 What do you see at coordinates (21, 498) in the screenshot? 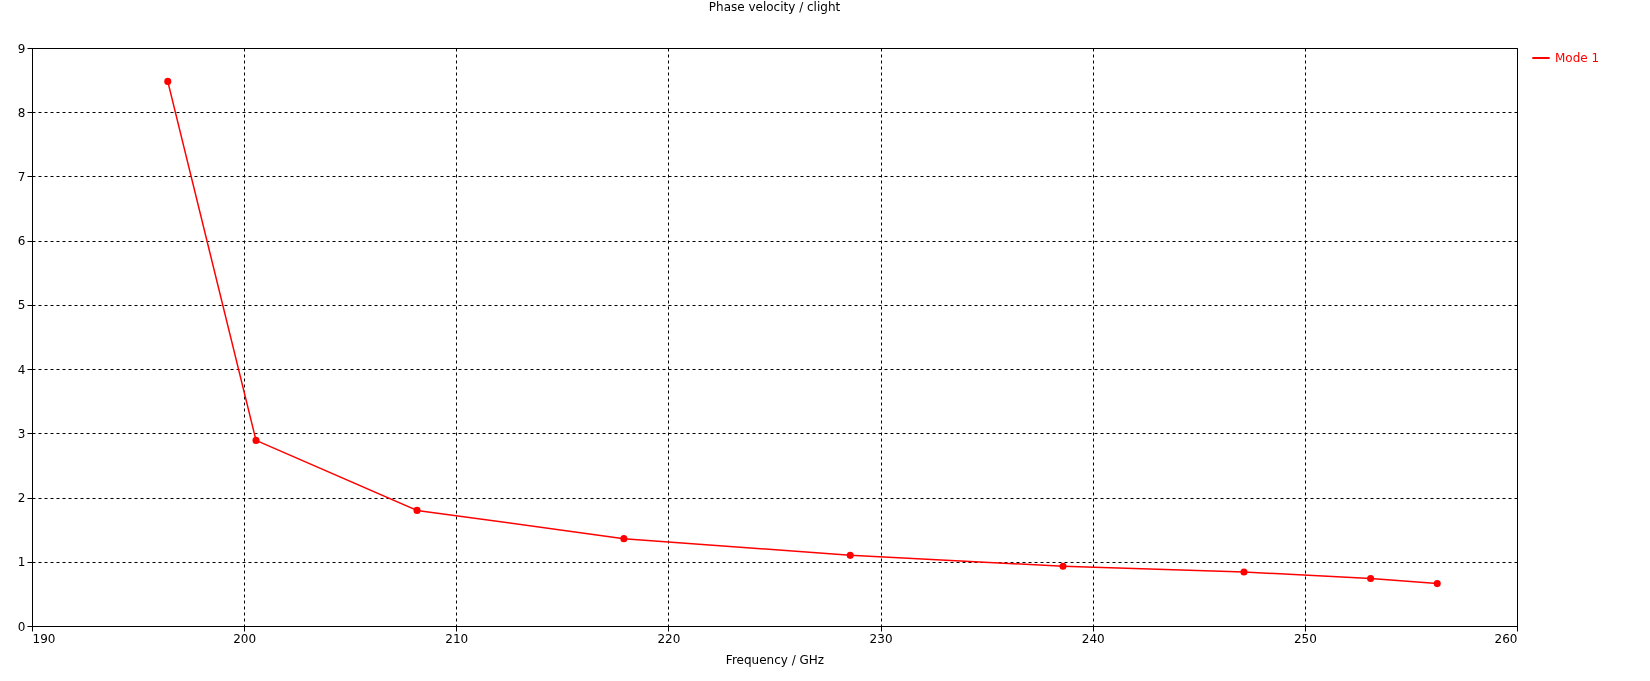
I see `y-tick-label: 2` at bounding box center [21, 498].